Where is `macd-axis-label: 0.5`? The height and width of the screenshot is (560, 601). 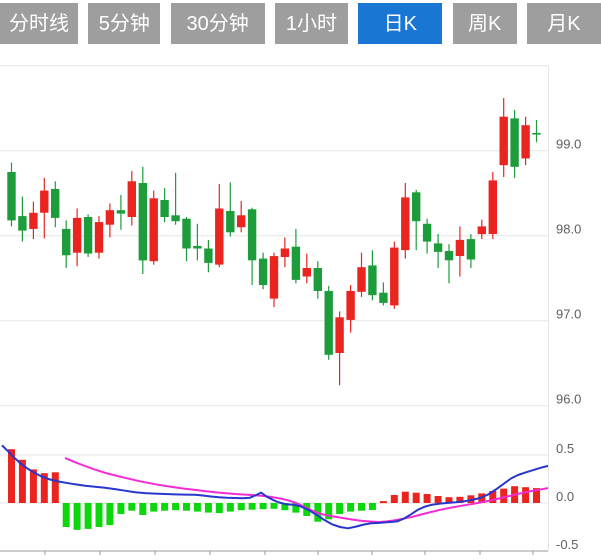 macd-axis-label: 0.5 is located at coordinates (565, 448).